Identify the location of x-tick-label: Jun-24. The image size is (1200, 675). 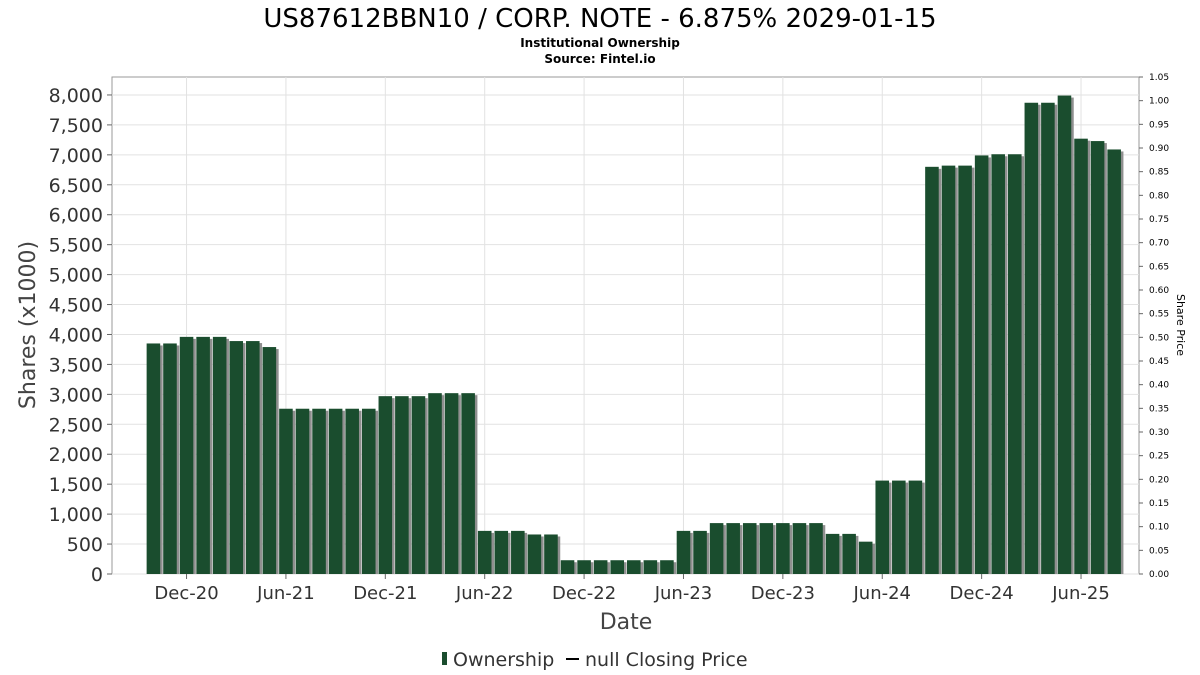
(881, 593).